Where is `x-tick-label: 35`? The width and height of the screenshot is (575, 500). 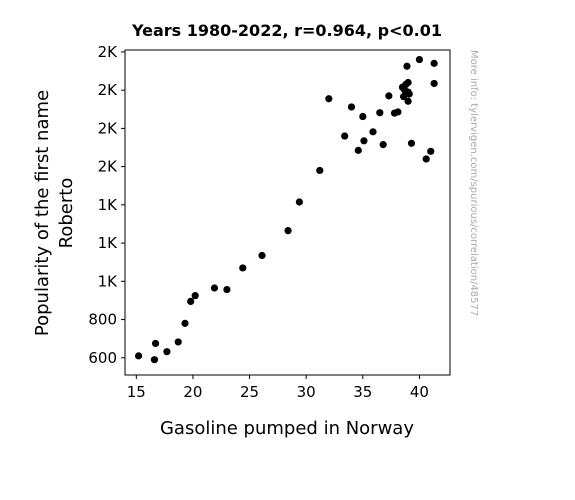
x-tick-label: 35 is located at coordinates (362, 392).